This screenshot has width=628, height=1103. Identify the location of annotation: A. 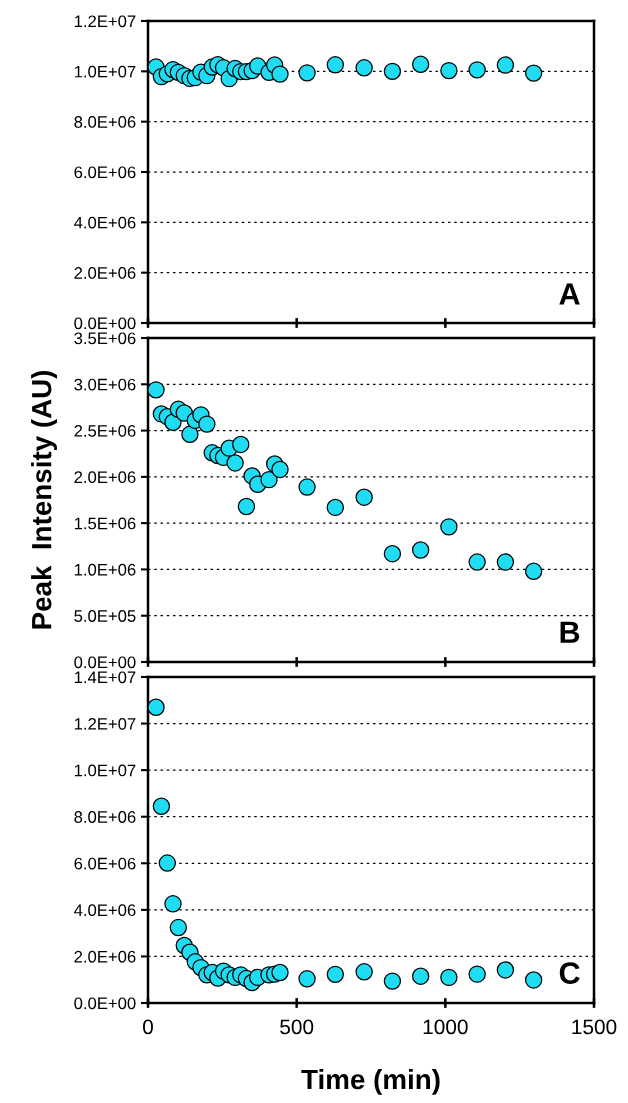
(569, 294).